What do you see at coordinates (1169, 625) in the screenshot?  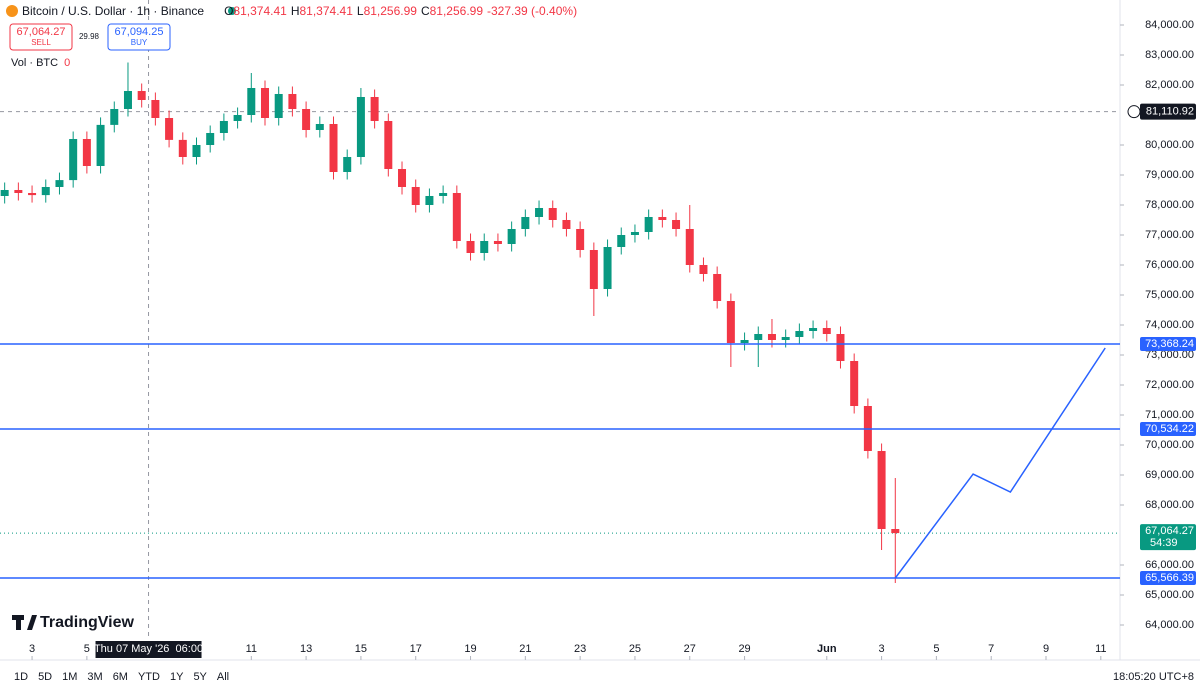 I see `y-tick-label: 64,000.00` at bounding box center [1169, 625].